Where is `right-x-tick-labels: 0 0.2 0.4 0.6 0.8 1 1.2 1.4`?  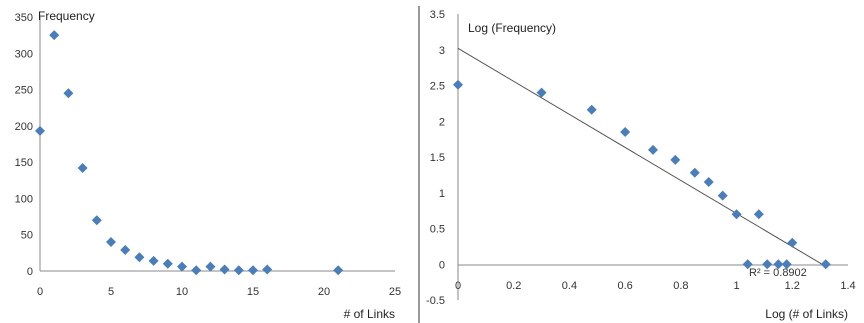
right-x-tick-labels: 0 0.2 0.4 0.6 0.8 1 1.2 1.4 is located at coordinates (655, 286).